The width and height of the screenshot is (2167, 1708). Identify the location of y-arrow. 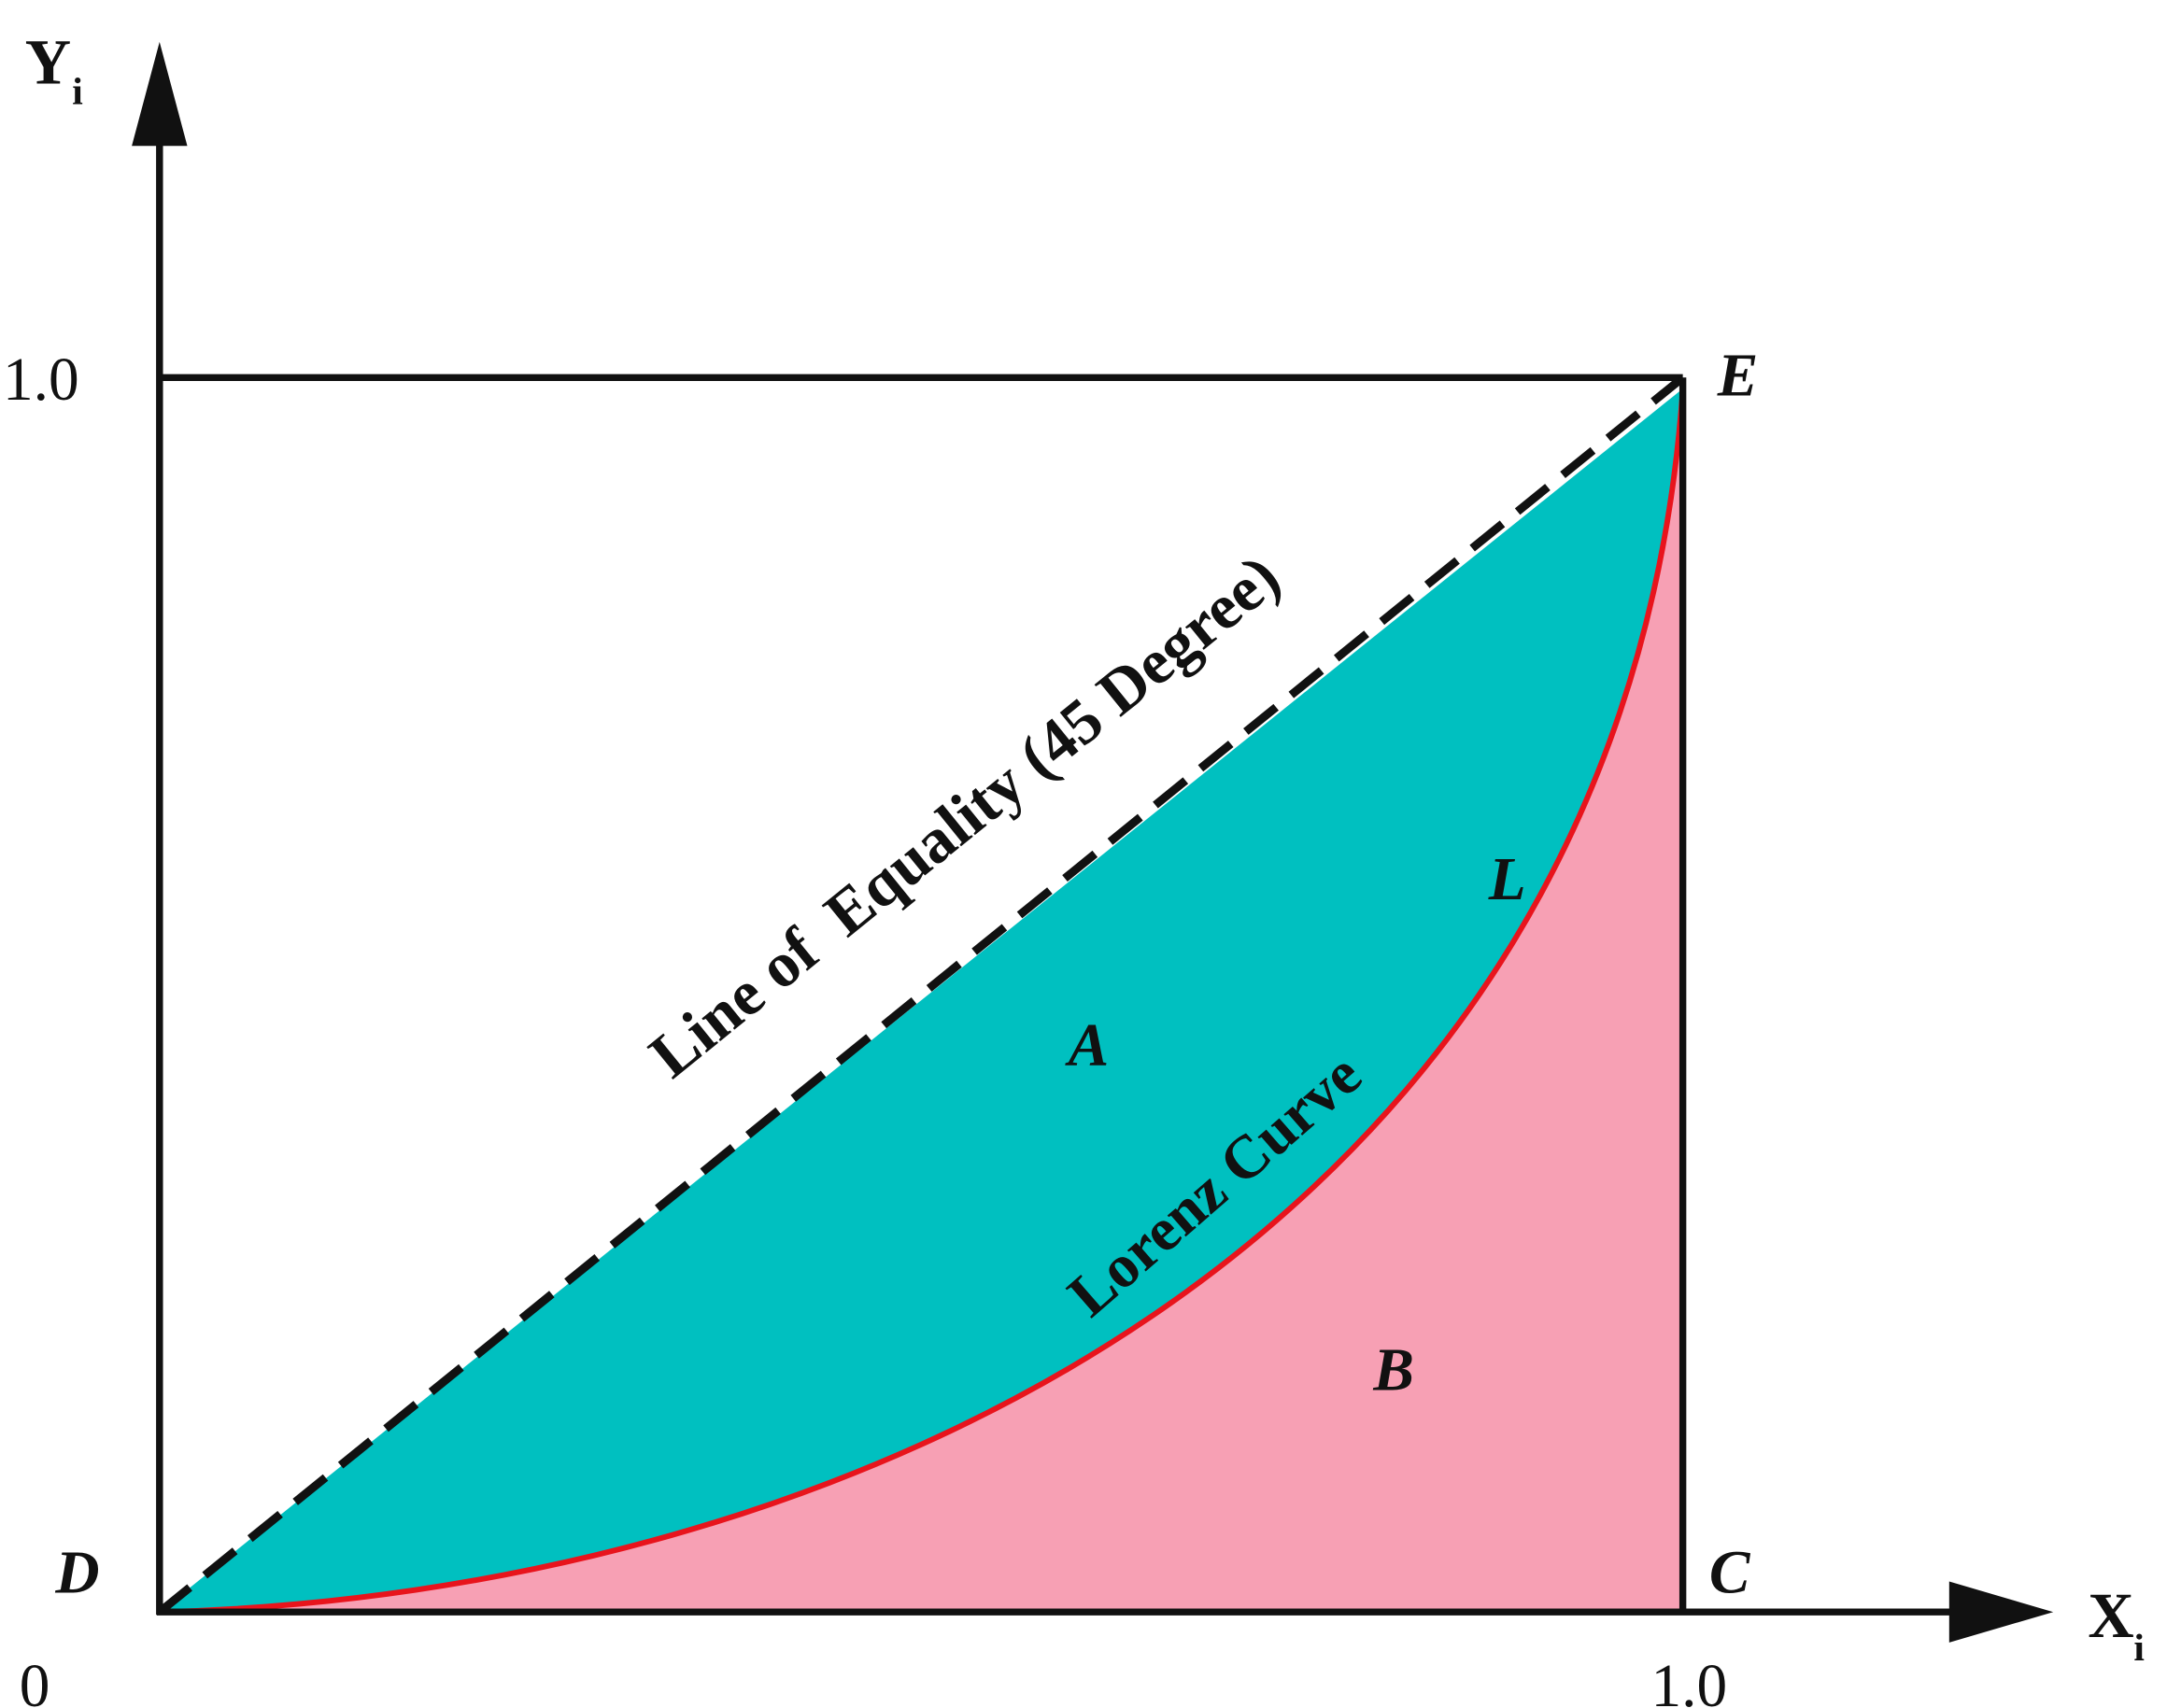
(160, 94).